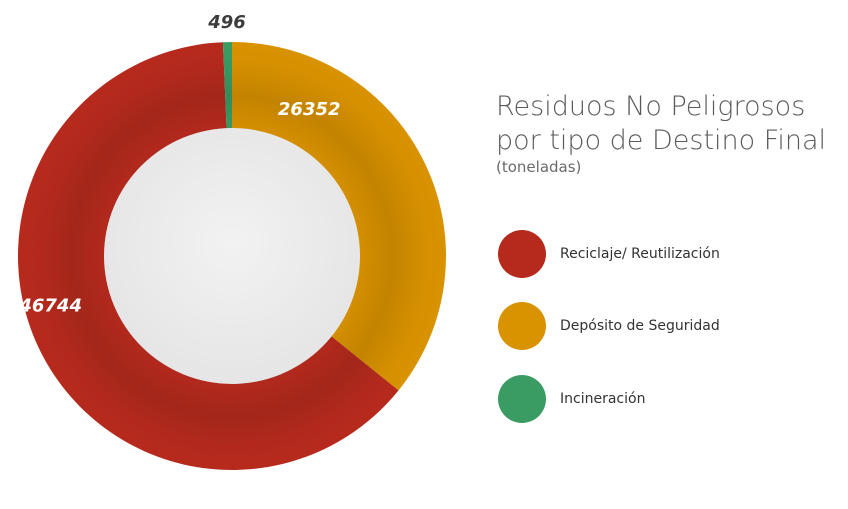  What do you see at coordinates (522, 254) in the screenshot?
I see `legend-swatch-reciclaje` at bounding box center [522, 254].